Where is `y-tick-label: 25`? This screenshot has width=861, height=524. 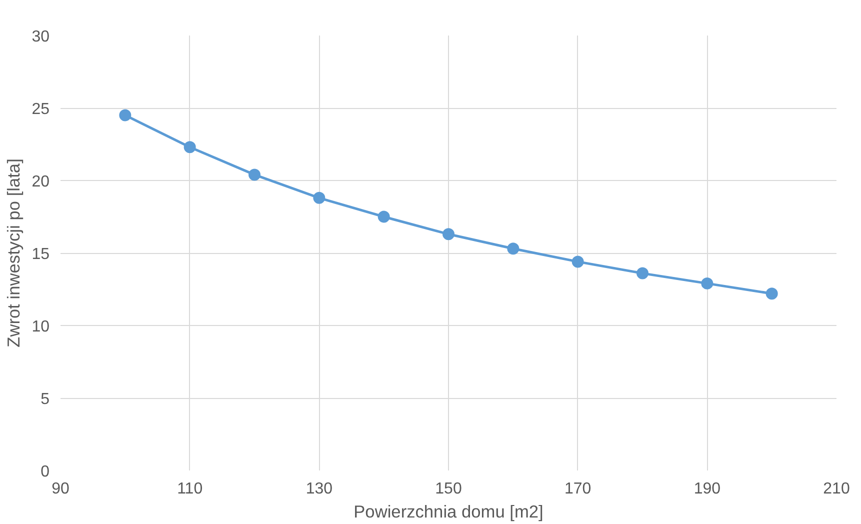
y-tick-label: 25 is located at coordinates (41, 109).